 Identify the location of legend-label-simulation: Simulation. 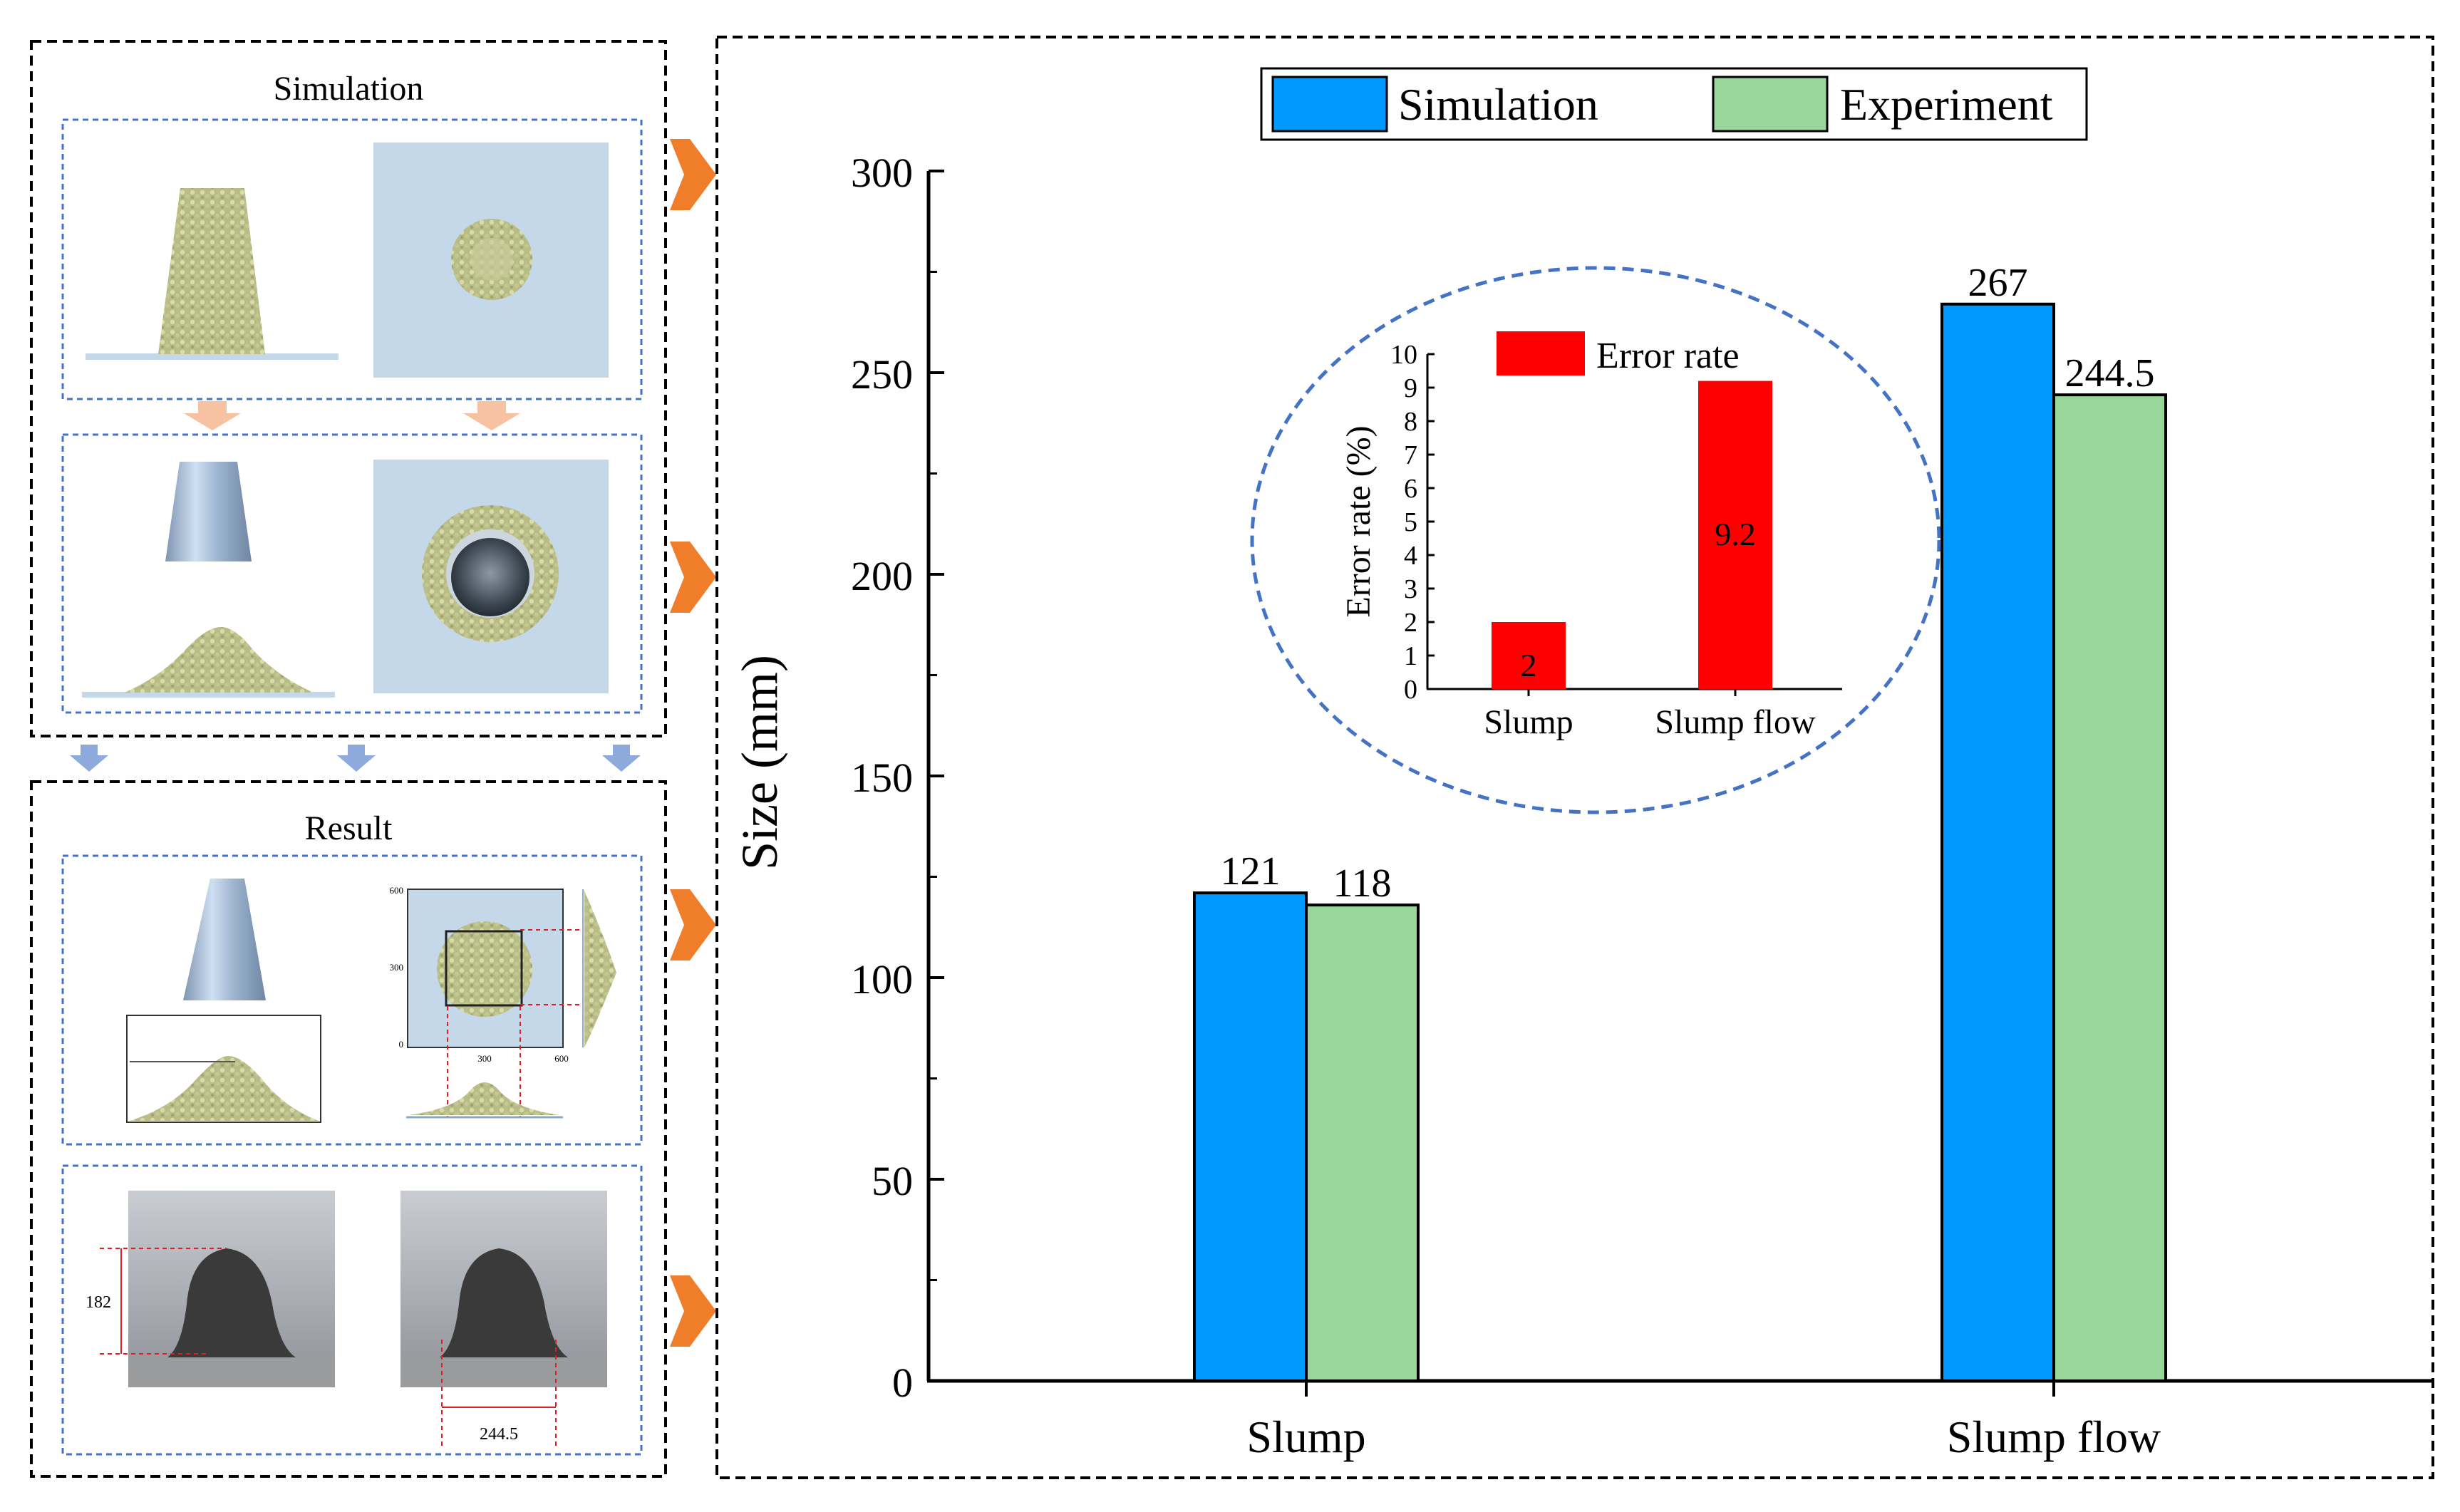
(1498, 105).